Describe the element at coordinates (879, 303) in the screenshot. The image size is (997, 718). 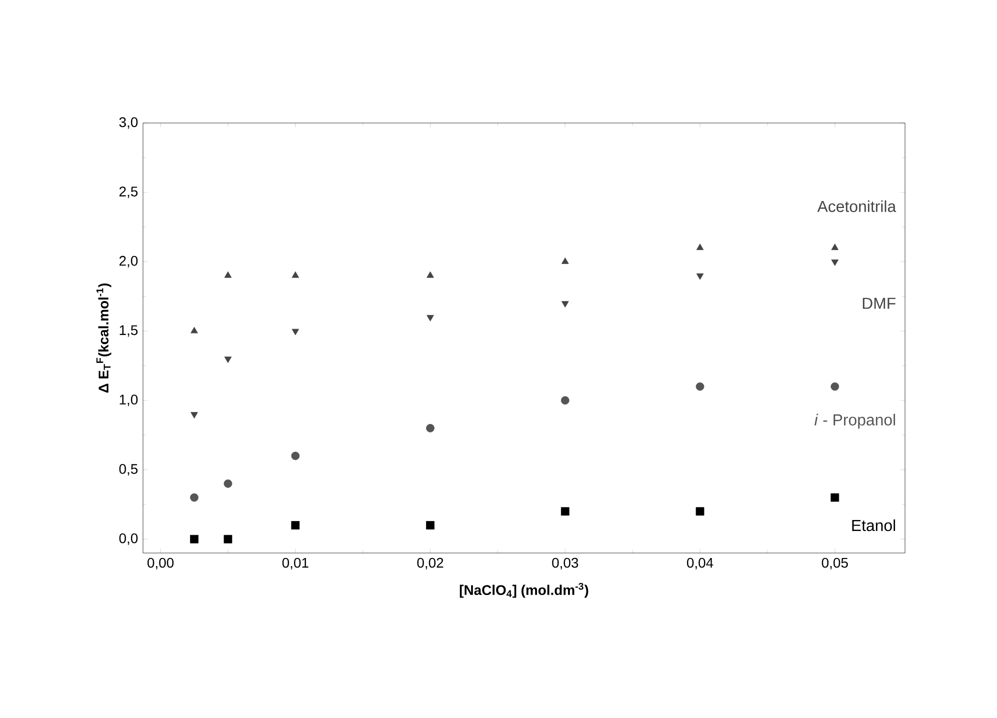
I see `text: DMF` at that location.